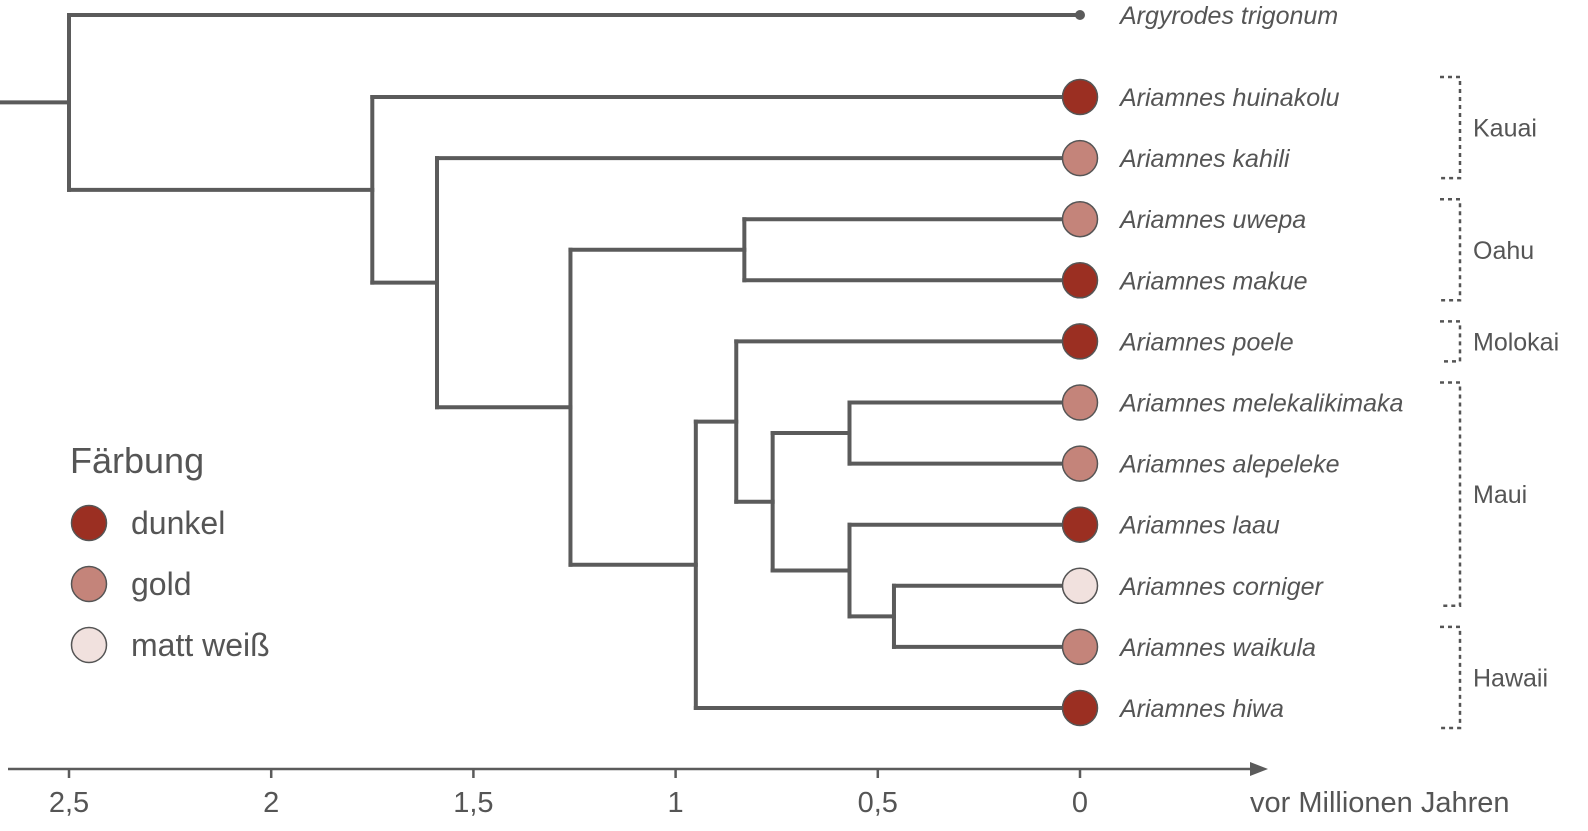  Describe the element at coordinates (1380, 803) in the screenshot. I see `axis-label: vor Millionen Jahren` at that location.